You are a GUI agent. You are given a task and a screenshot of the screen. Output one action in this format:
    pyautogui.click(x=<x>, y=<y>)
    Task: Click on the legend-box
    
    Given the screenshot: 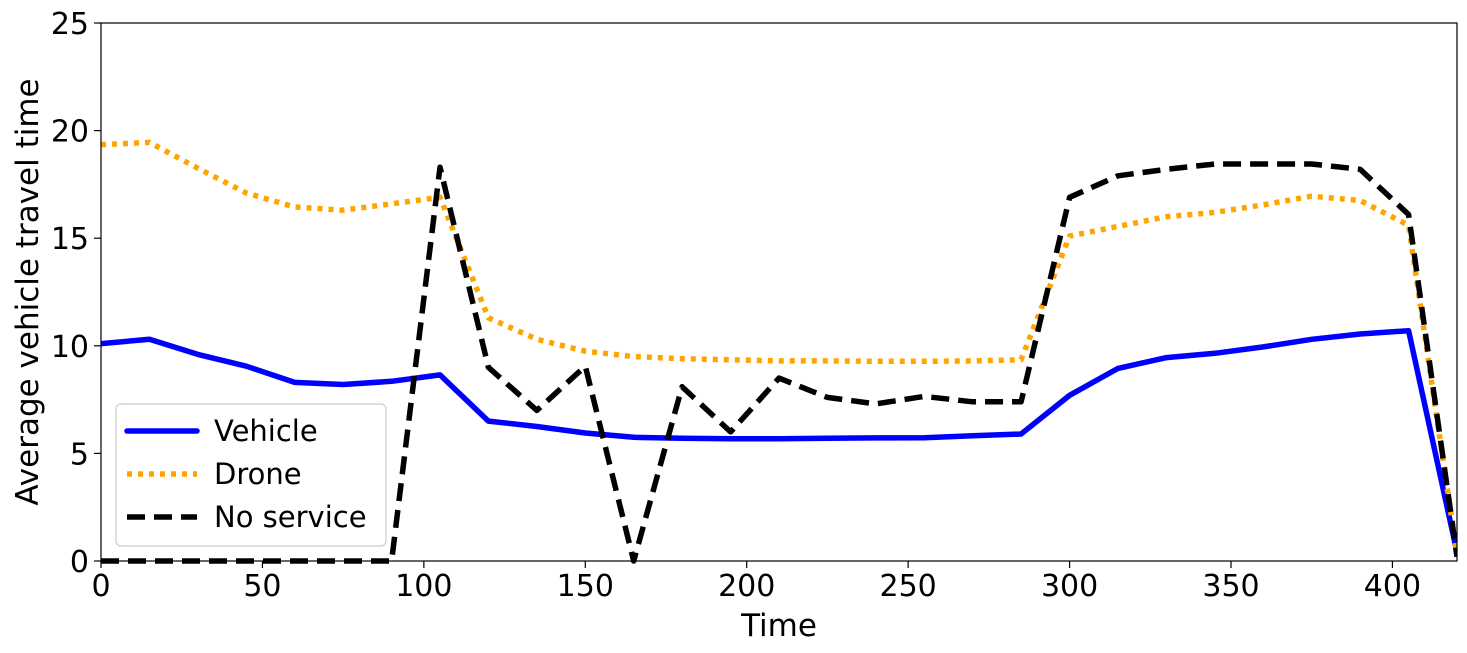 What is the action you would take?
    pyautogui.click(x=251, y=475)
    